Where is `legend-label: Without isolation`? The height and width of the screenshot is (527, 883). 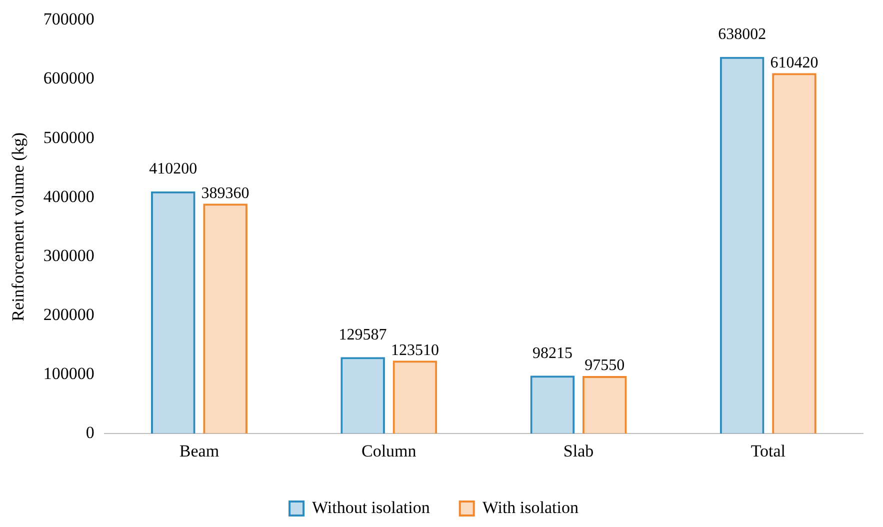
legend-label: Without isolation is located at coordinates (371, 507).